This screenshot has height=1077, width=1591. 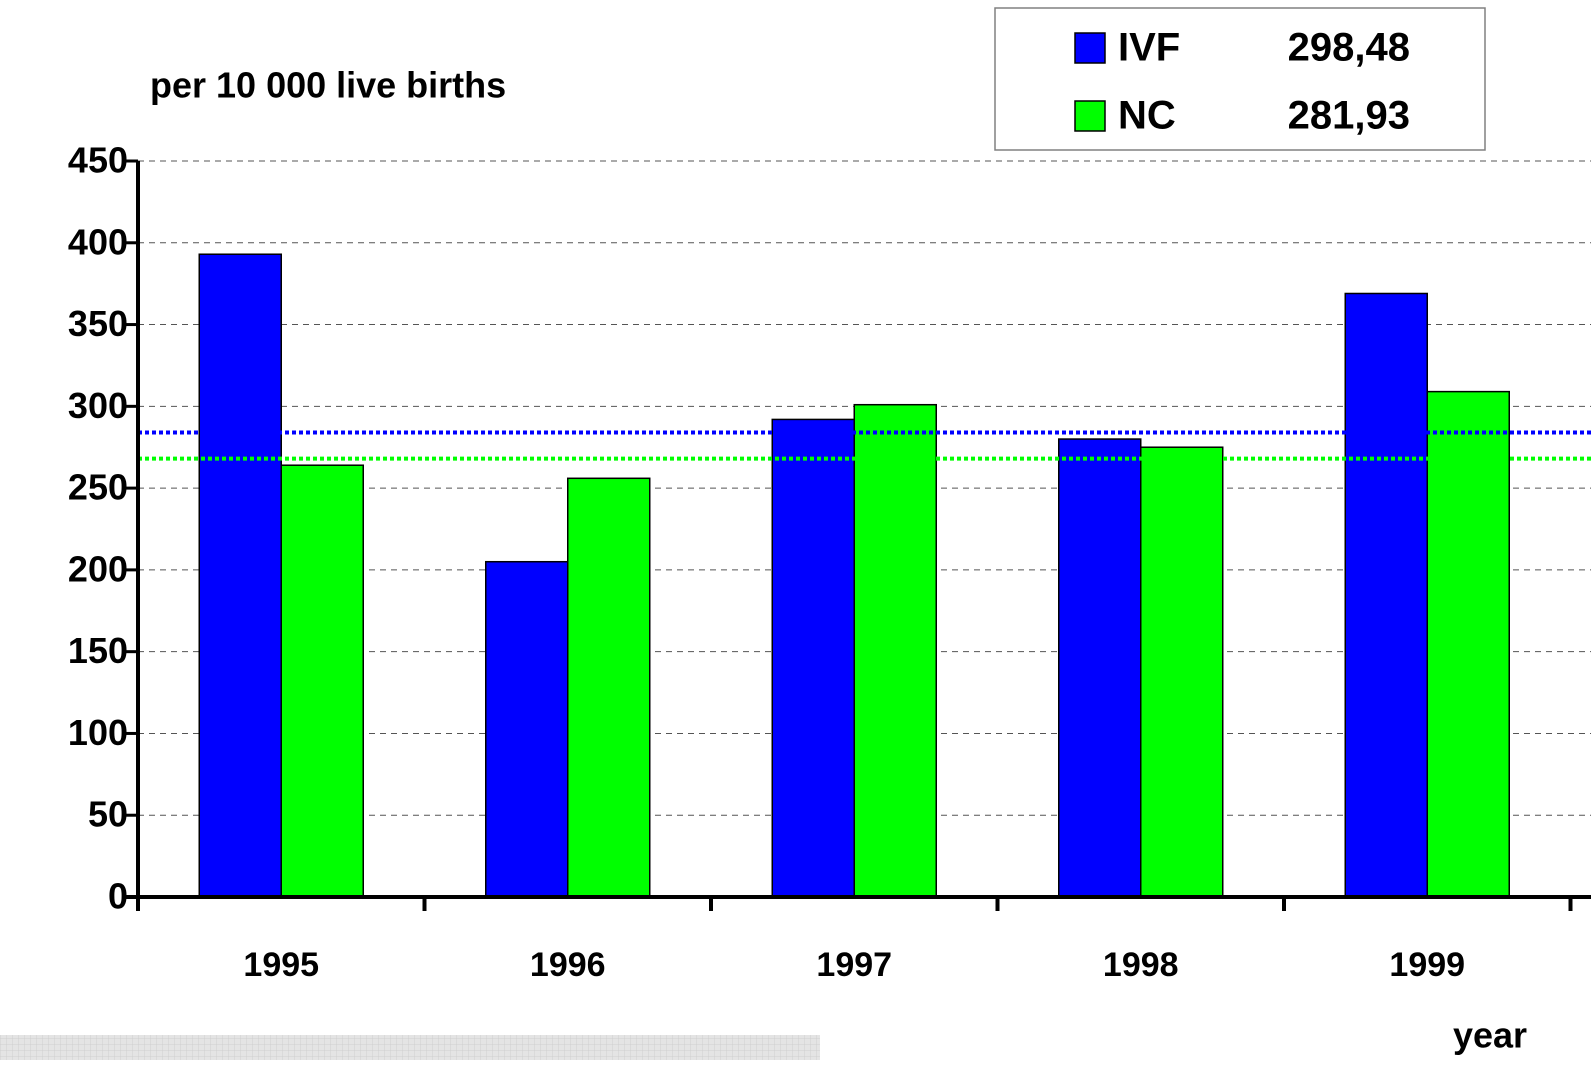 I want to click on legend-value: 298,48, so click(x=1349, y=48).